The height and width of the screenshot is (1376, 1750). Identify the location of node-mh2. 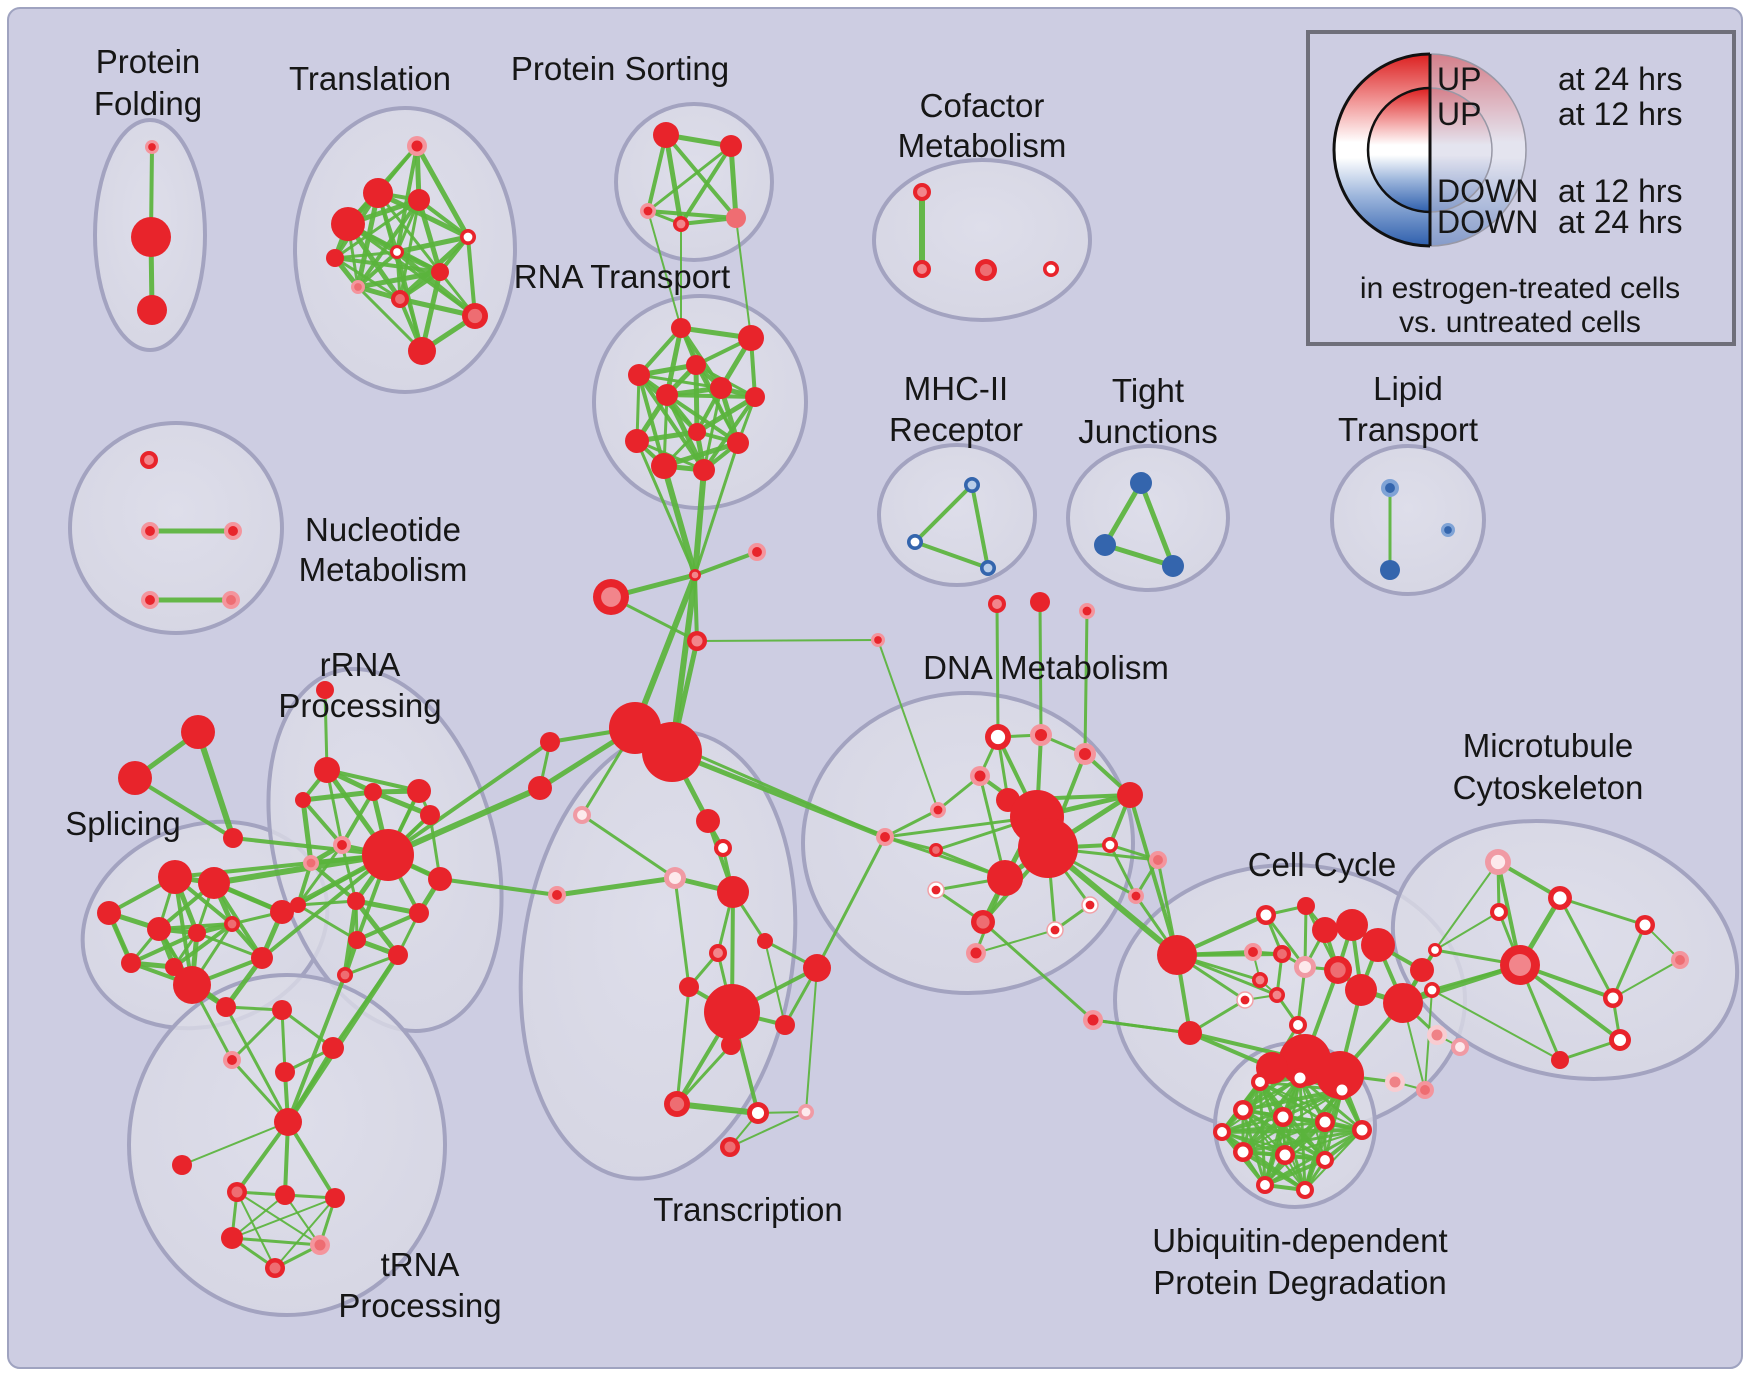
(988, 568).